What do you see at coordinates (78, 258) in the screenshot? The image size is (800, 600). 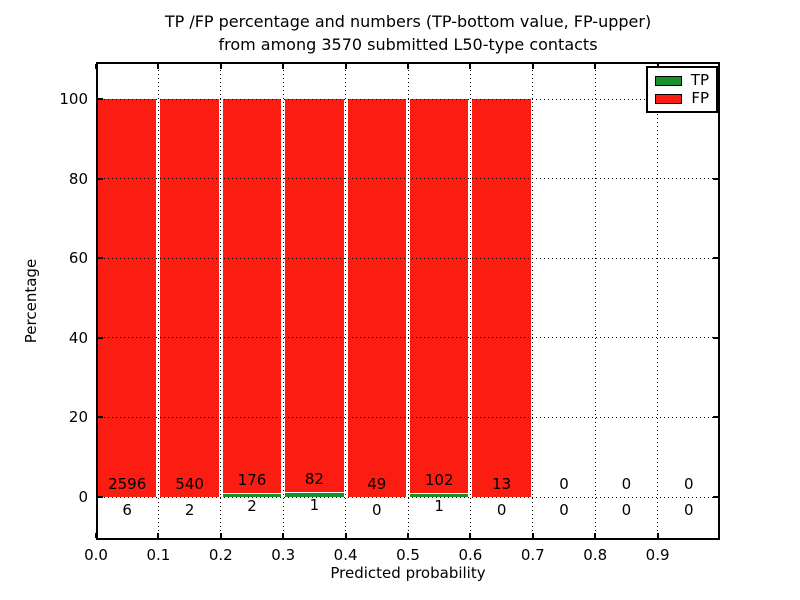 I see `y-tick-label: 60` at bounding box center [78, 258].